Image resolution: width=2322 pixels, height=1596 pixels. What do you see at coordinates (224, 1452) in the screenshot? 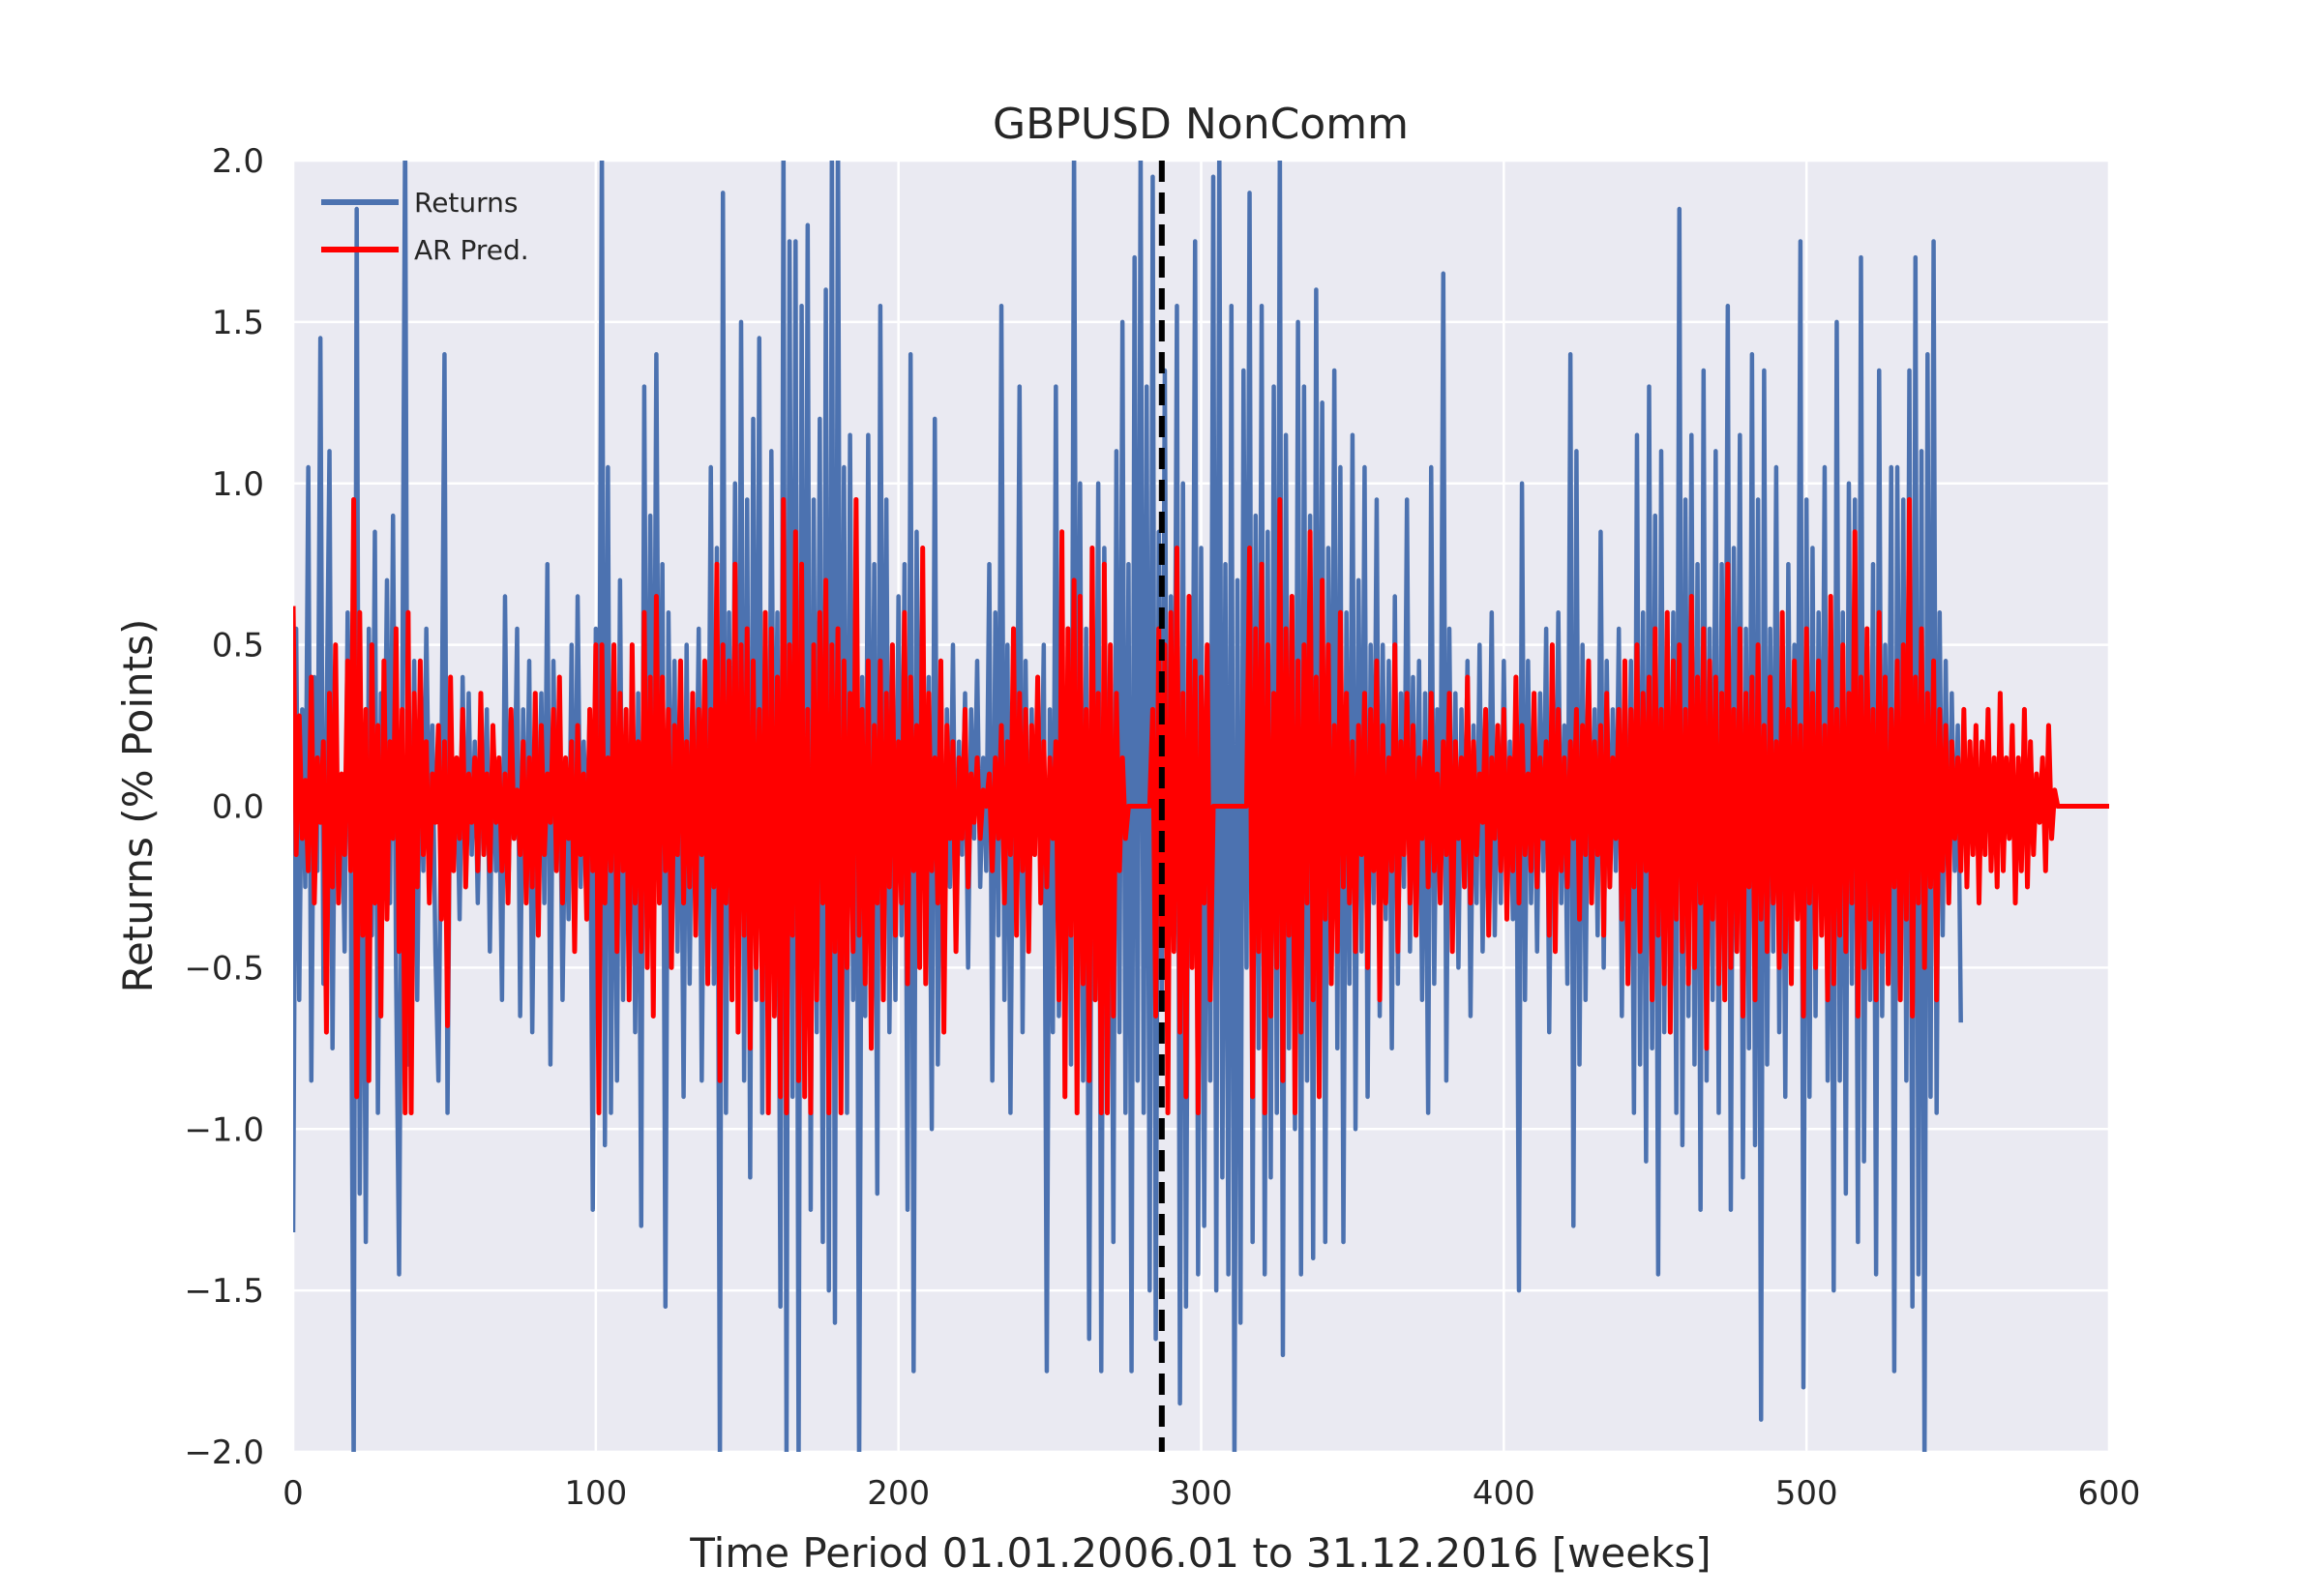
I see `y-tick-label: −2.0` at bounding box center [224, 1452].